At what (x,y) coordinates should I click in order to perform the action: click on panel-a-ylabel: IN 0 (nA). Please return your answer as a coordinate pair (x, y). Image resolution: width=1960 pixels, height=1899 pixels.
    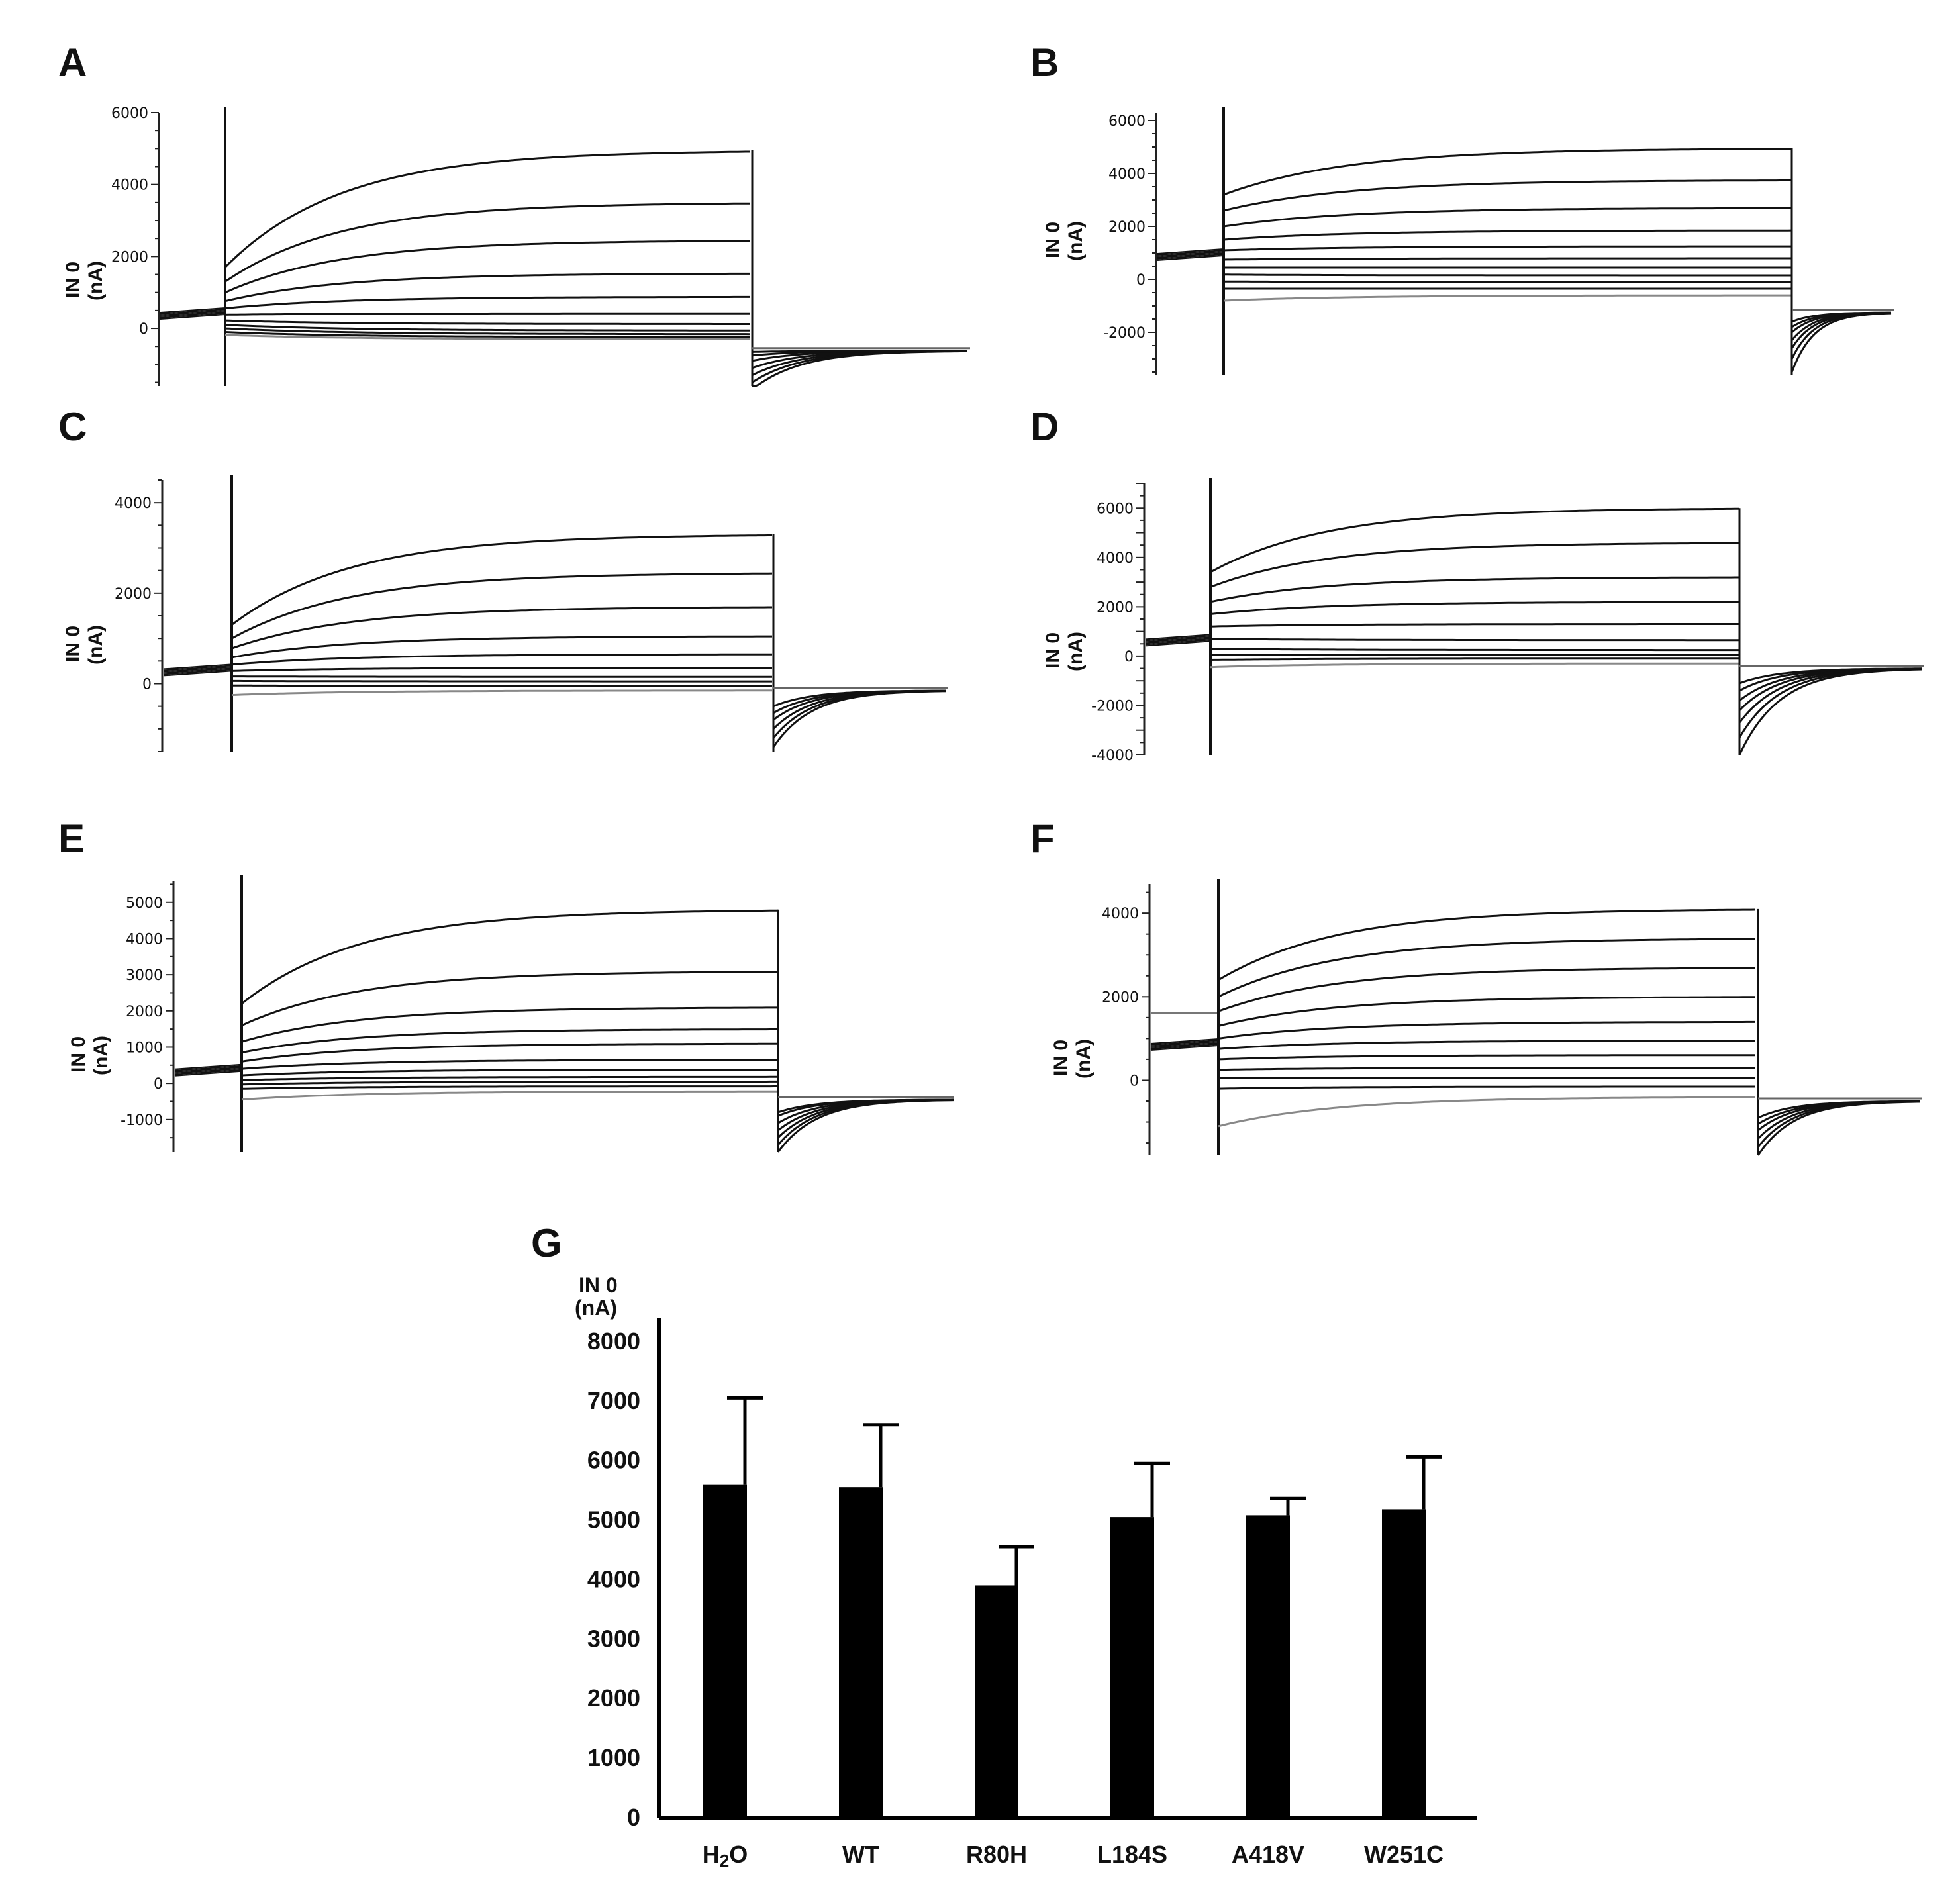
    Looking at the image, I should click on (84, 281).